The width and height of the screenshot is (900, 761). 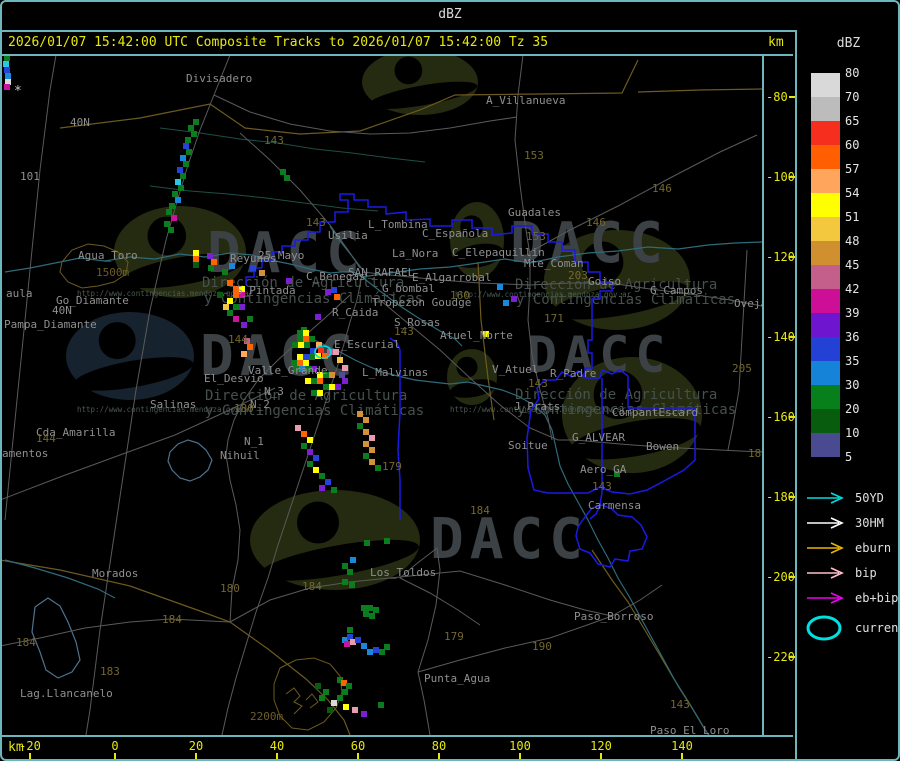 What do you see at coordinates (852, 97) in the screenshot?
I see `scale-label: 70` at bounding box center [852, 97].